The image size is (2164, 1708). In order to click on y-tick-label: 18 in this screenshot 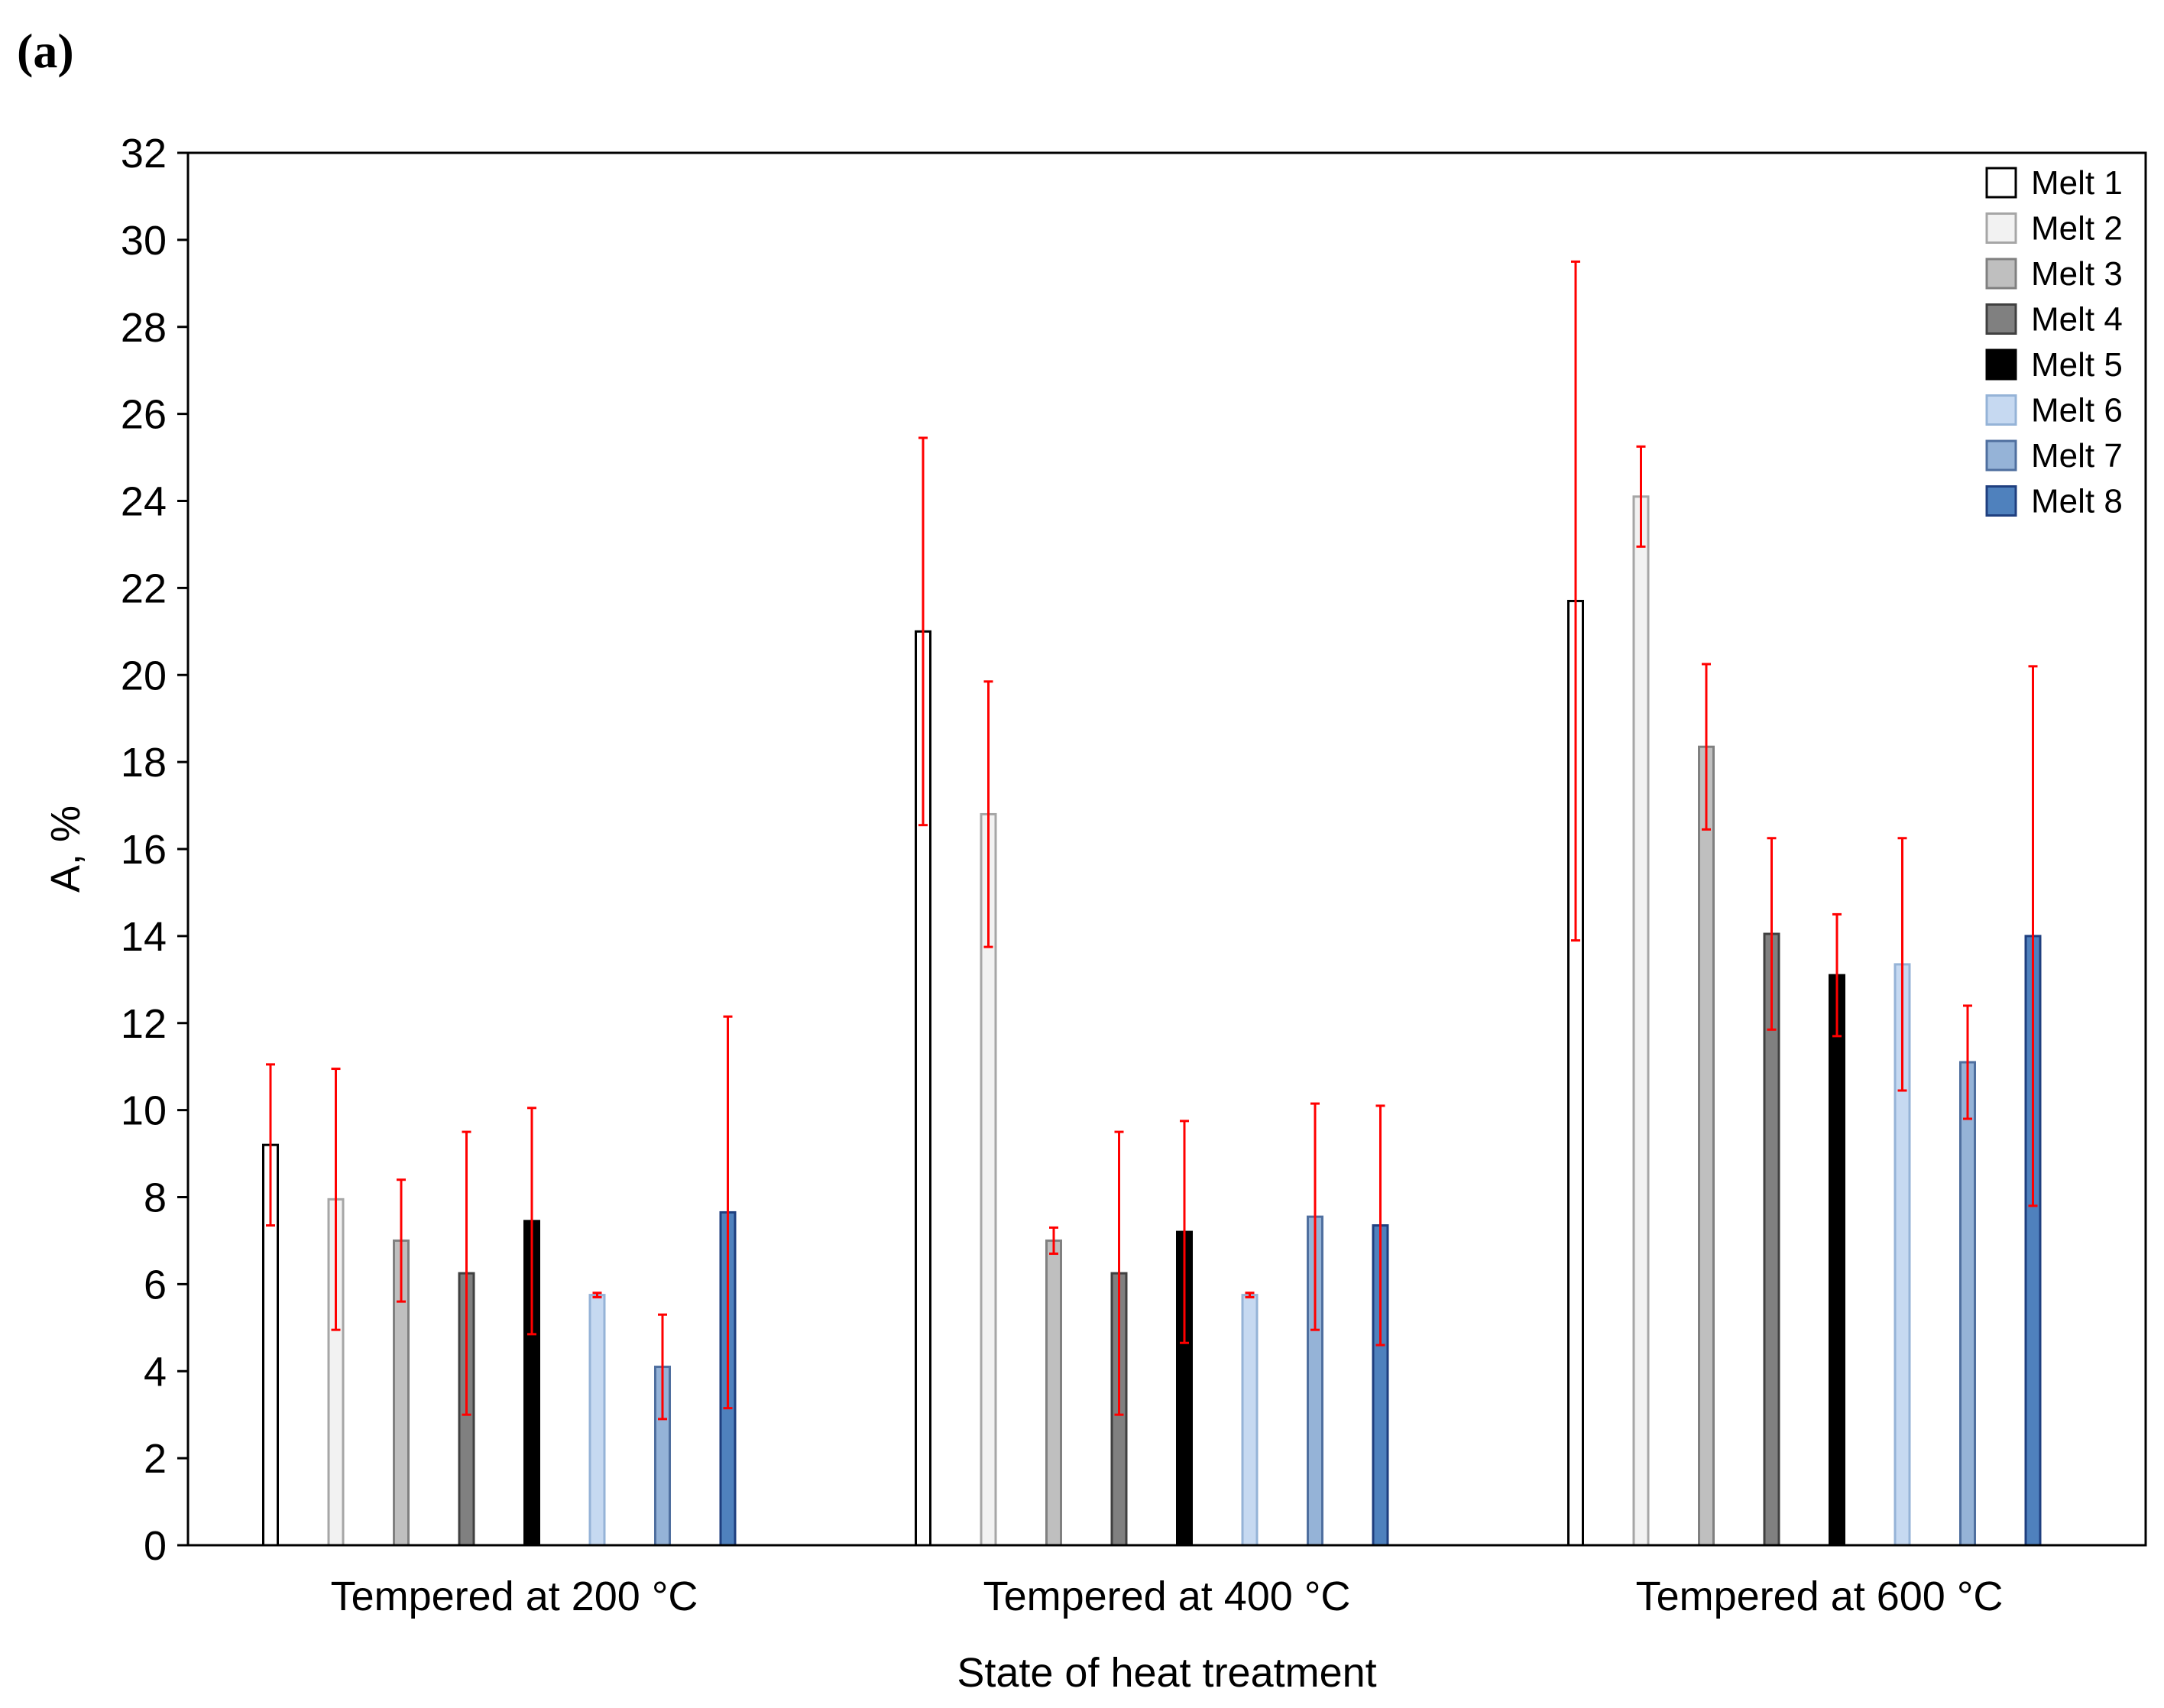, I will do `click(144, 763)`.